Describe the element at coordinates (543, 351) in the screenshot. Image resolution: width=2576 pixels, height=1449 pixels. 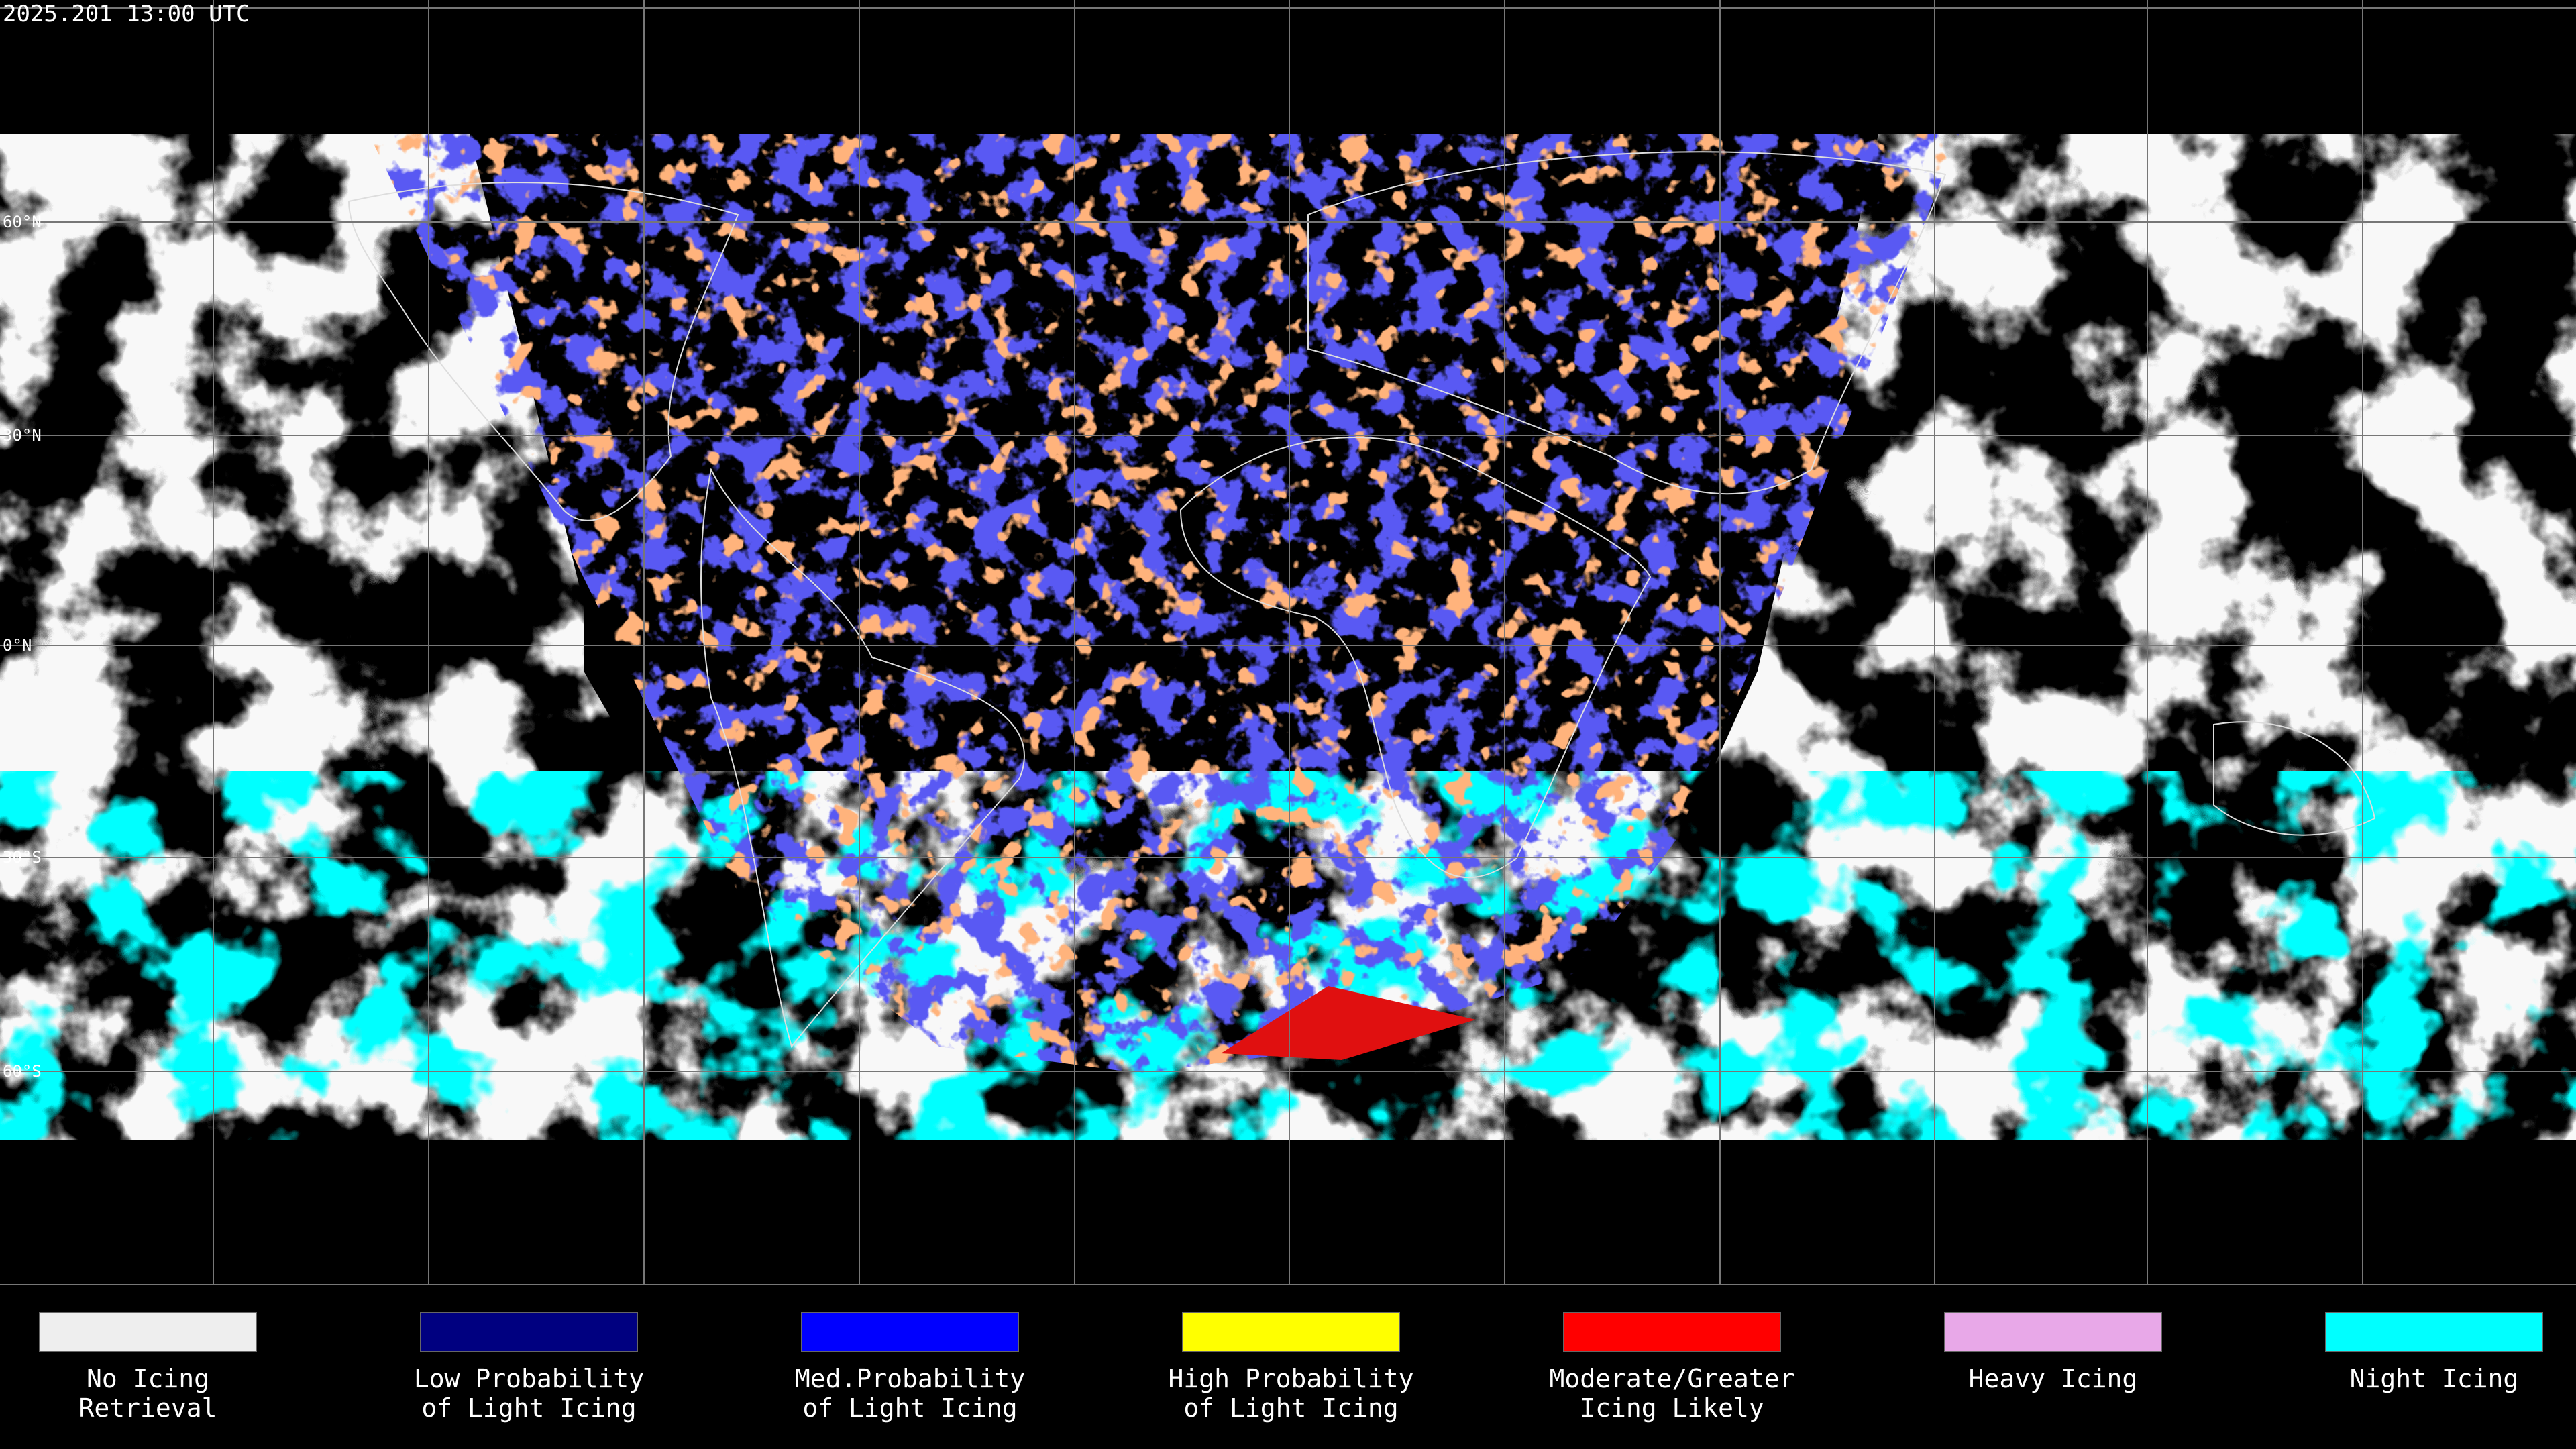
I see `north-america` at that location.